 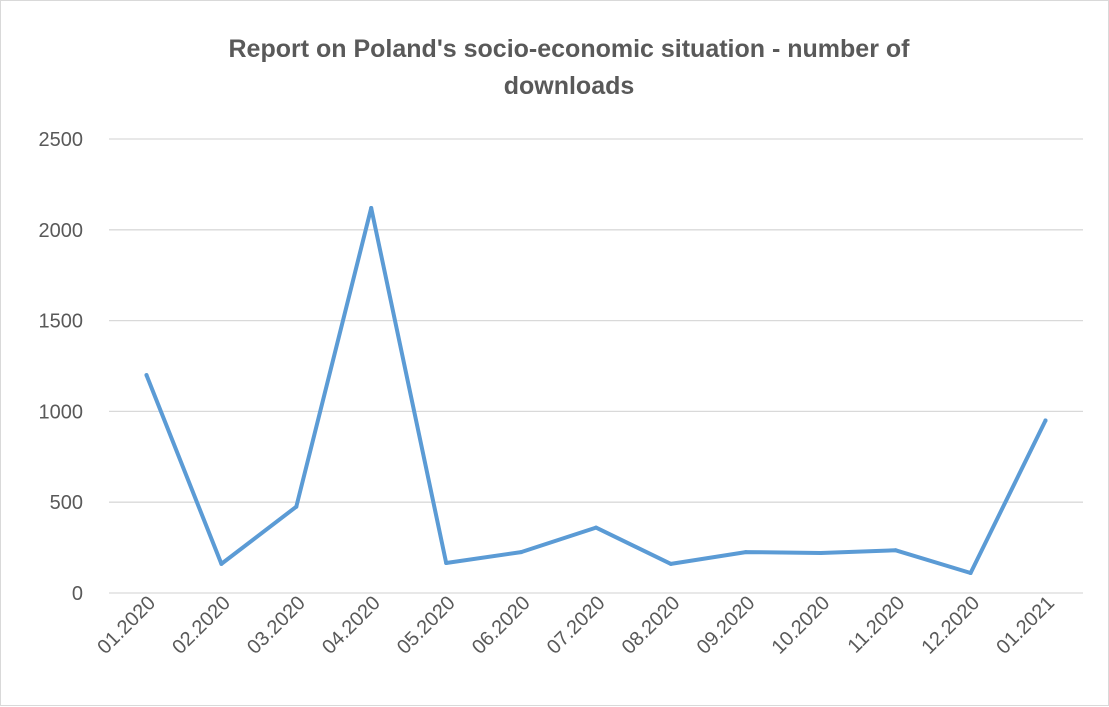 What do you see at coordinates (61, 231) in the screenshot?
I see `y-tick-label: 2000` at bounding box center [61, 231].